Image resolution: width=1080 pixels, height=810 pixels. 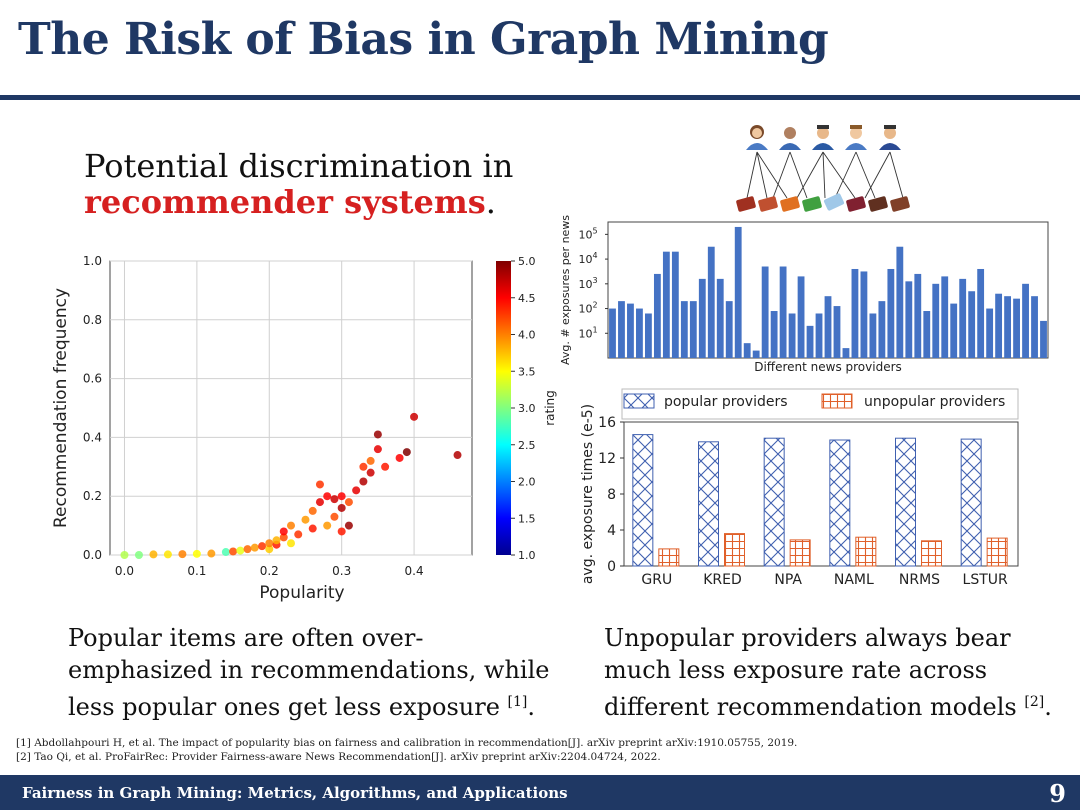 I want to click on scatter-plot-area, so click(x=291, y=408).